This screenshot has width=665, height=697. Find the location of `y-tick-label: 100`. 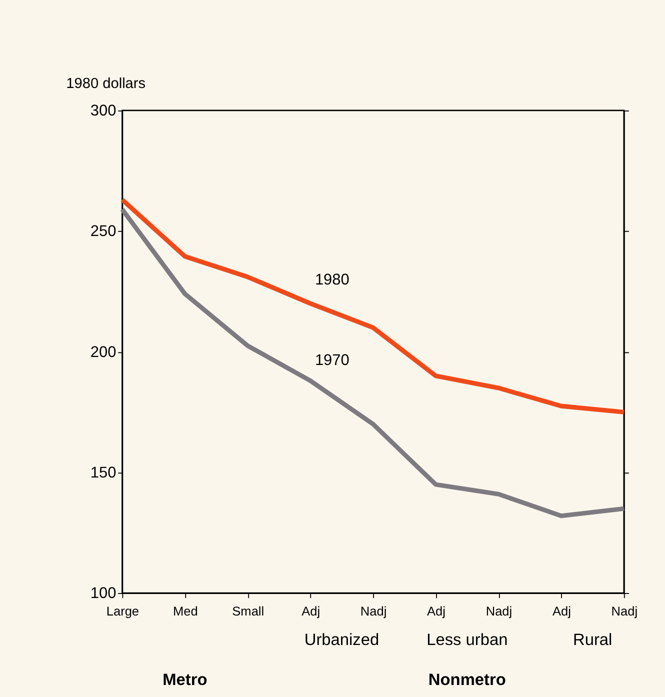

y-tick-label: 100 is located at coordinates (103, 593).